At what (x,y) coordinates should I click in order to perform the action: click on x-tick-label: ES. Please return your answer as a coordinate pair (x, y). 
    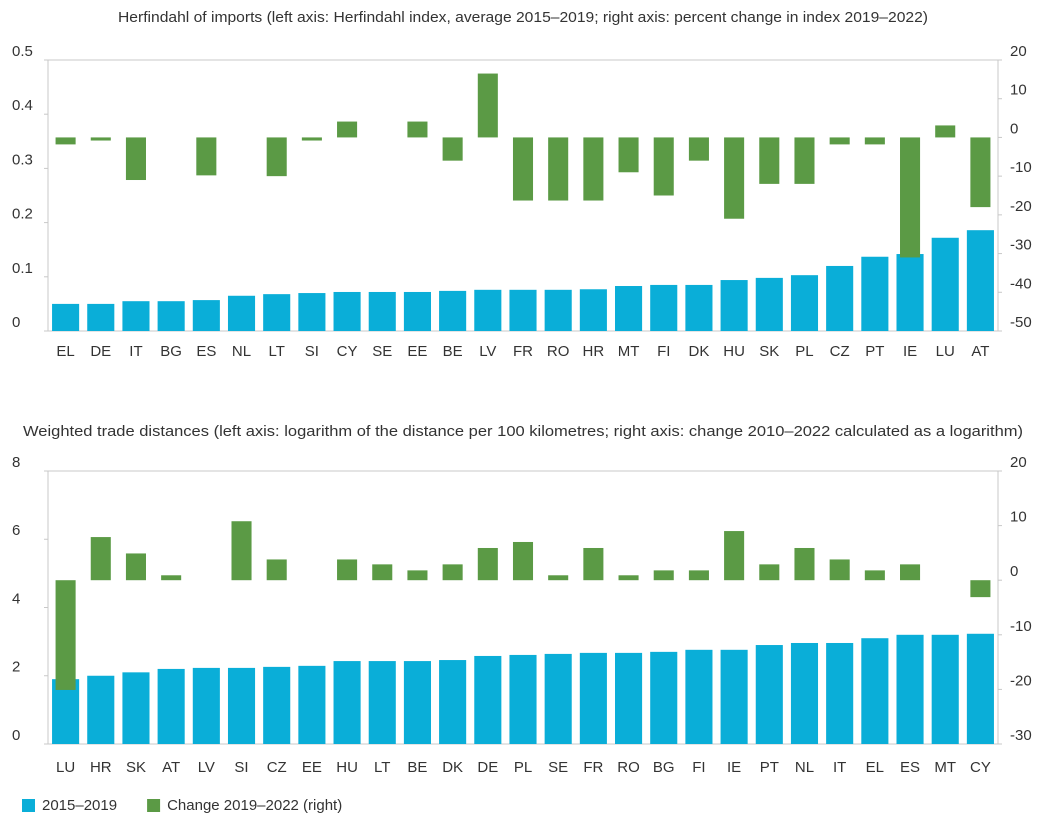
    Looking at the image, I should click on (910, 767).